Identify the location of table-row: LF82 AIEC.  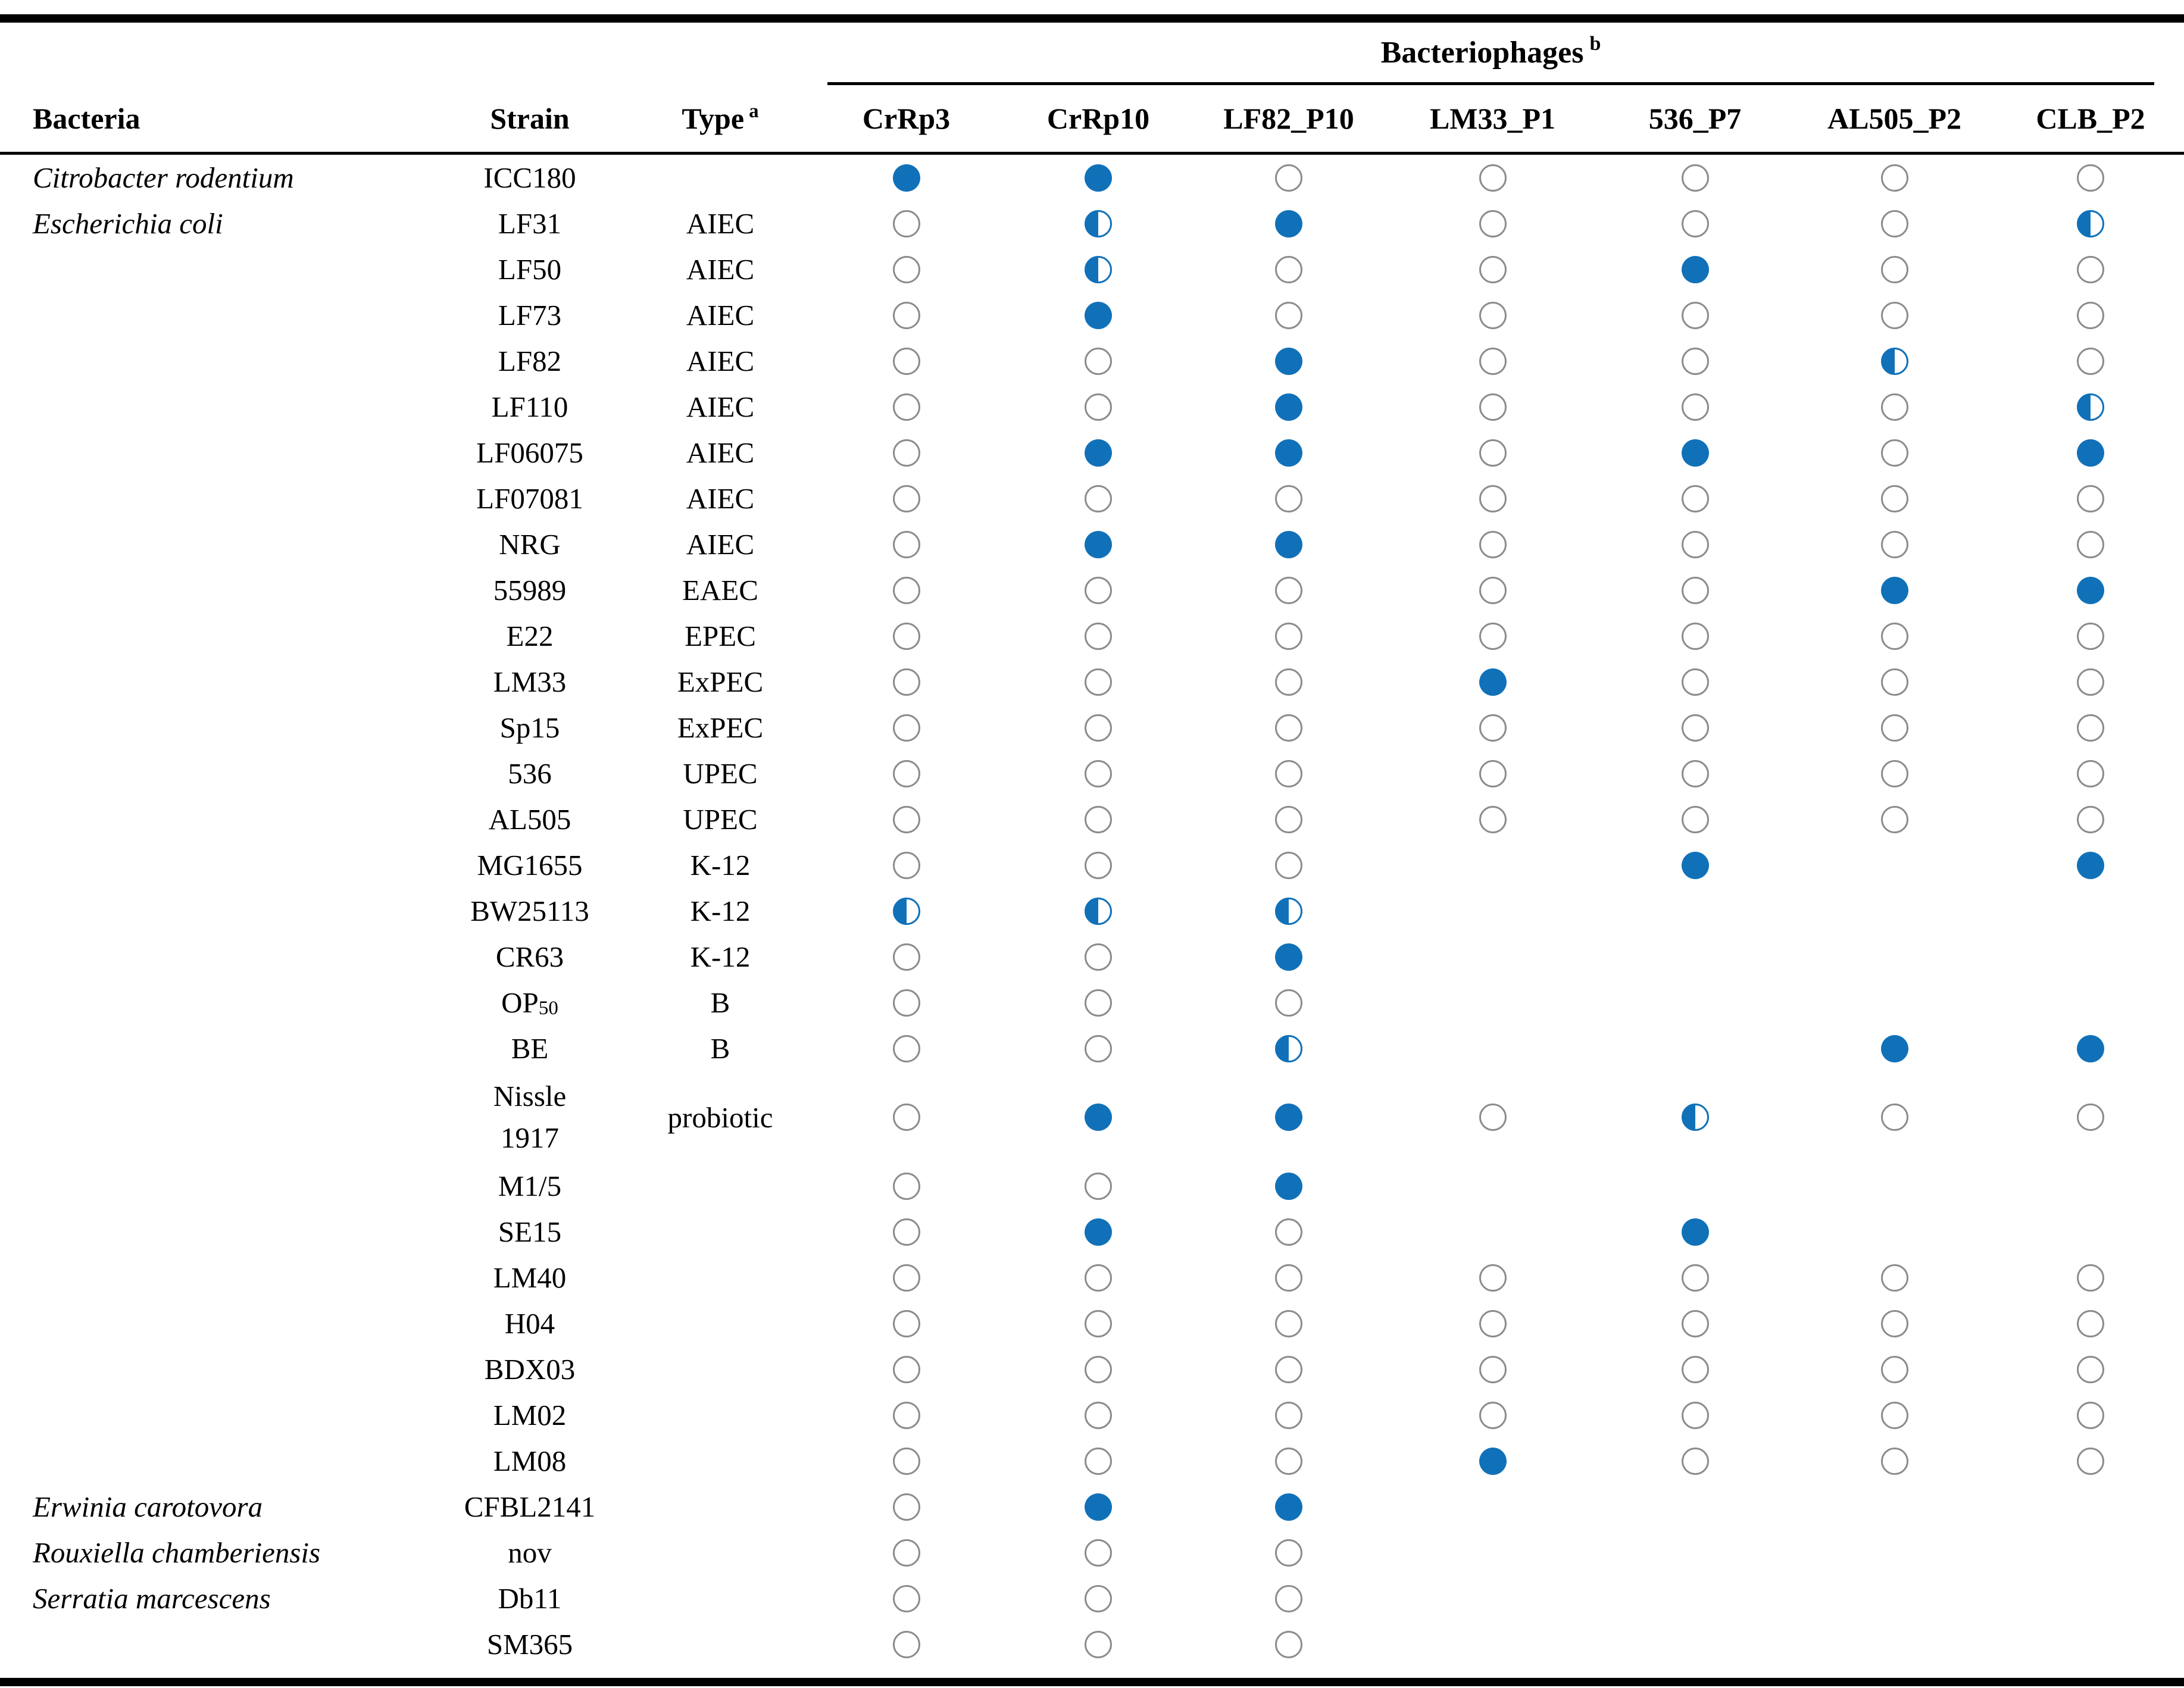
(1092, 361).